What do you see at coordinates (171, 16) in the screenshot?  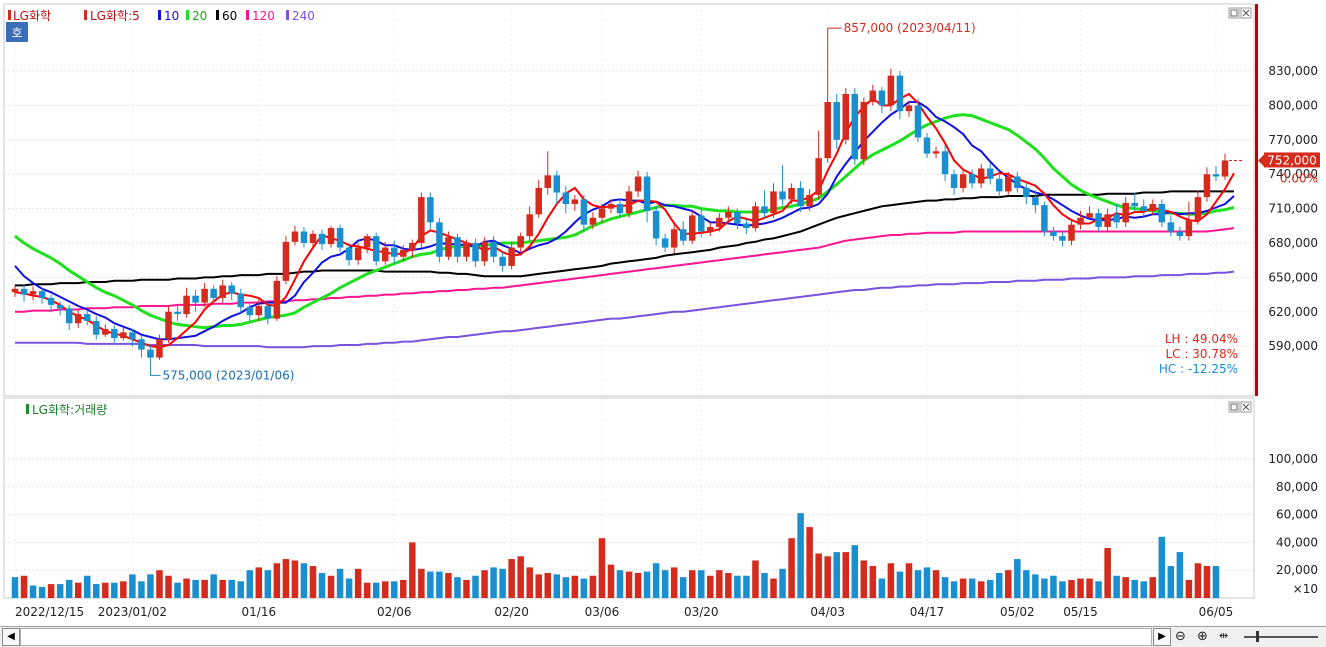 I see `legend-ma10: 10` at bounding box center [171, 16].